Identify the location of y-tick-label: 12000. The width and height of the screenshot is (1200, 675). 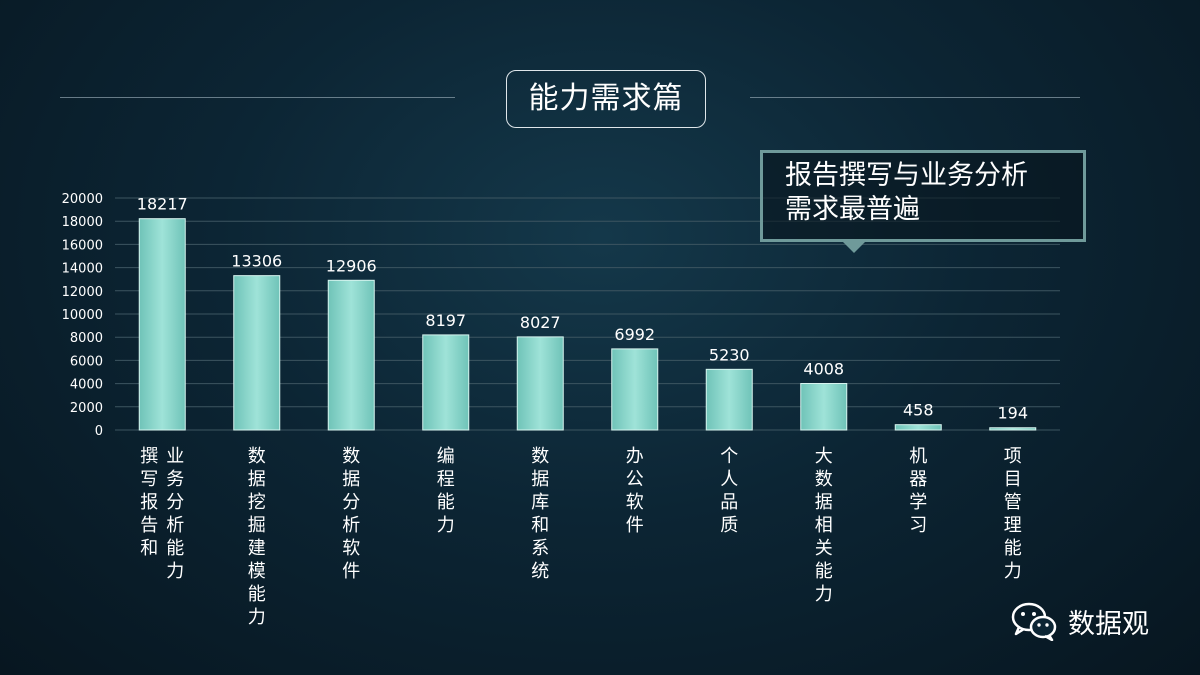
(82, 292).